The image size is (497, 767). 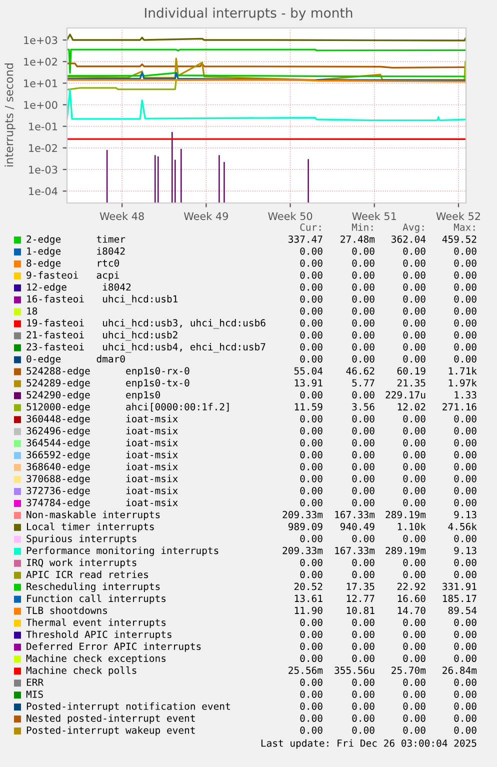 What do you see at coordinates (99, 635) in the screenshot?
I see `legend-label: Threshold APIC interrupts` at bounding box center [99, 635].